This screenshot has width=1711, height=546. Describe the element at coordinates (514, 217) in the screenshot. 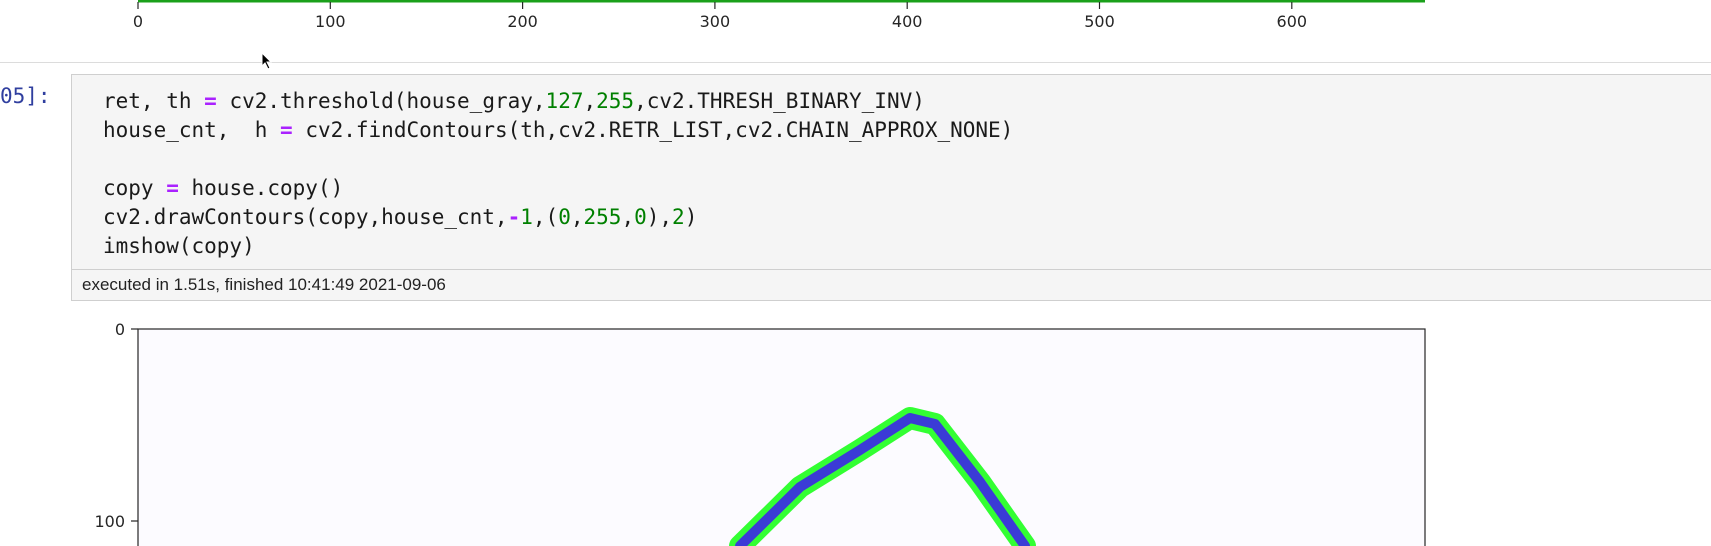

I see `code-token: -` at that location.